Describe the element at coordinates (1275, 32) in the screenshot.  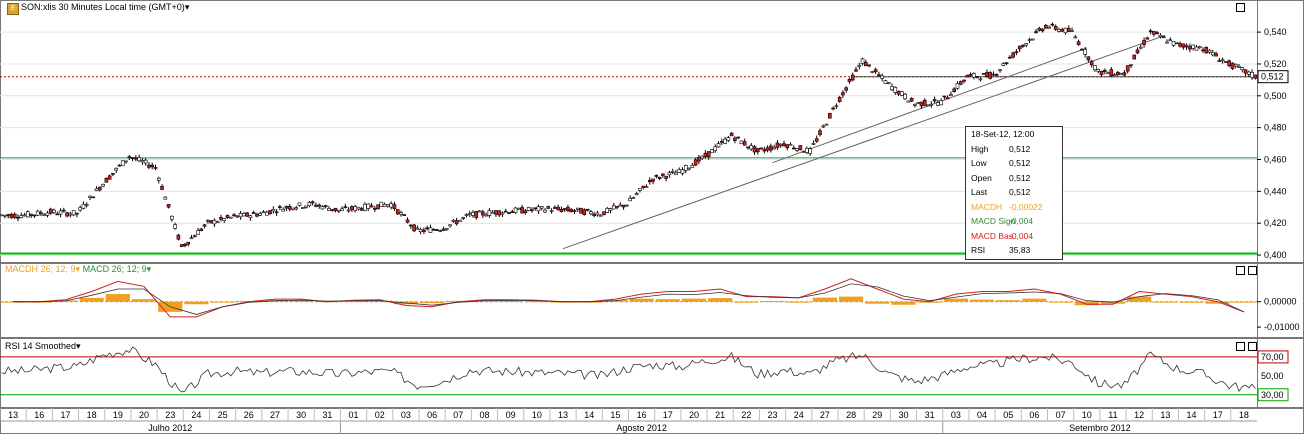
I see `y-tick-label: 0,540` at that location.